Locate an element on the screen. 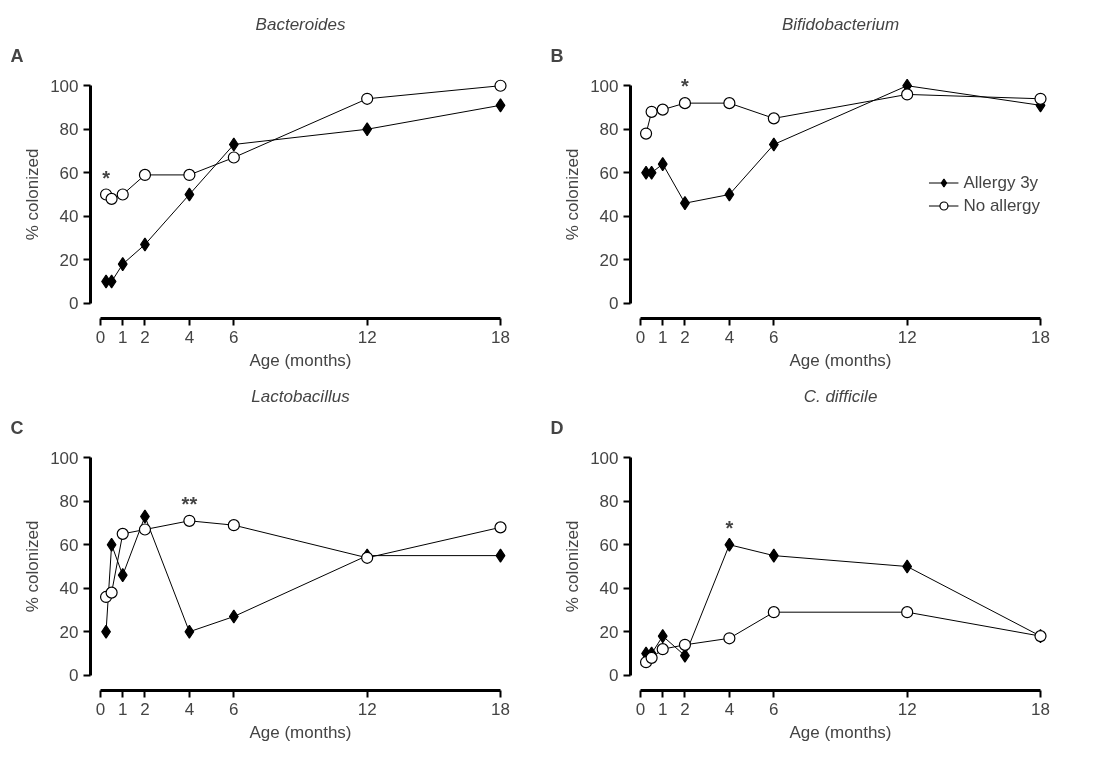 This screenshot has width=1101, height=757. text: A is located at coordinates (17, 55).